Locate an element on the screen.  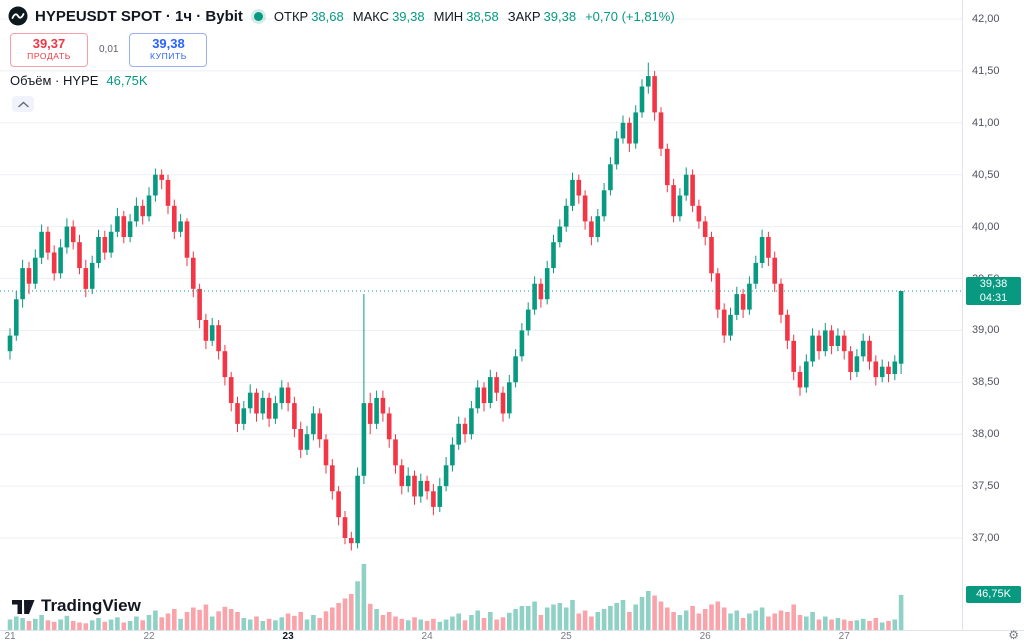
market-status-icon is located at coordinates (258, 16).